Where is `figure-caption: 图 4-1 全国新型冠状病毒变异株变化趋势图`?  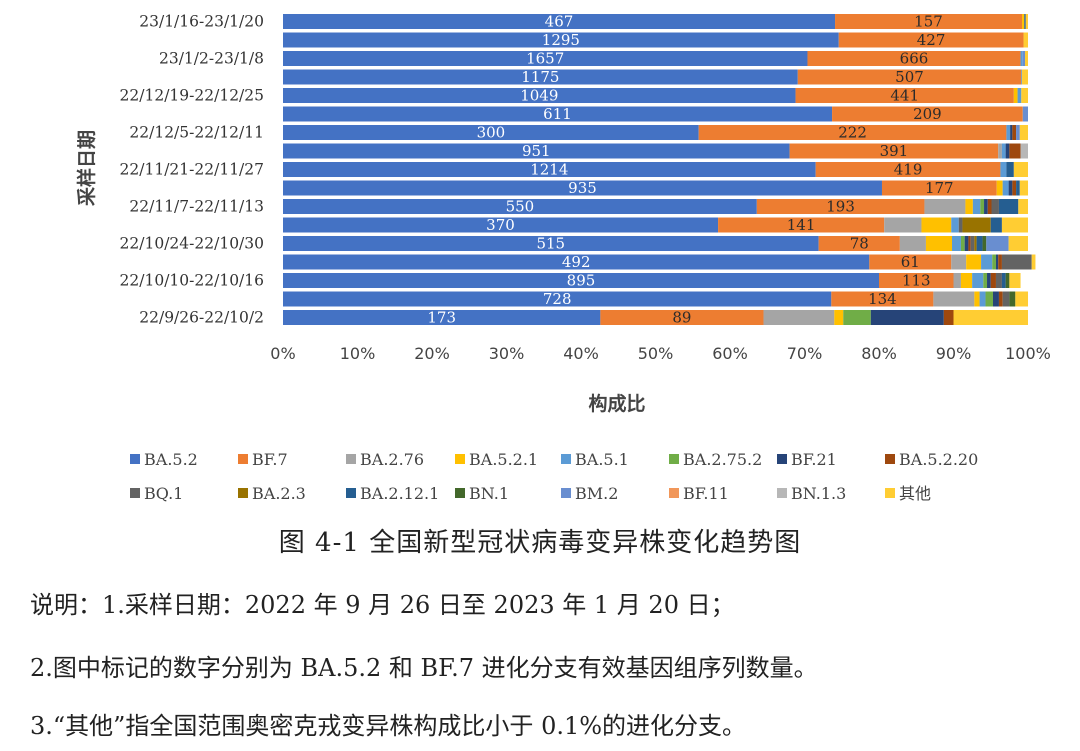 figure-caption: 图 4-1 全国新型冠状病毒变异株变化趋势图 is located at coordinates (540, 543).